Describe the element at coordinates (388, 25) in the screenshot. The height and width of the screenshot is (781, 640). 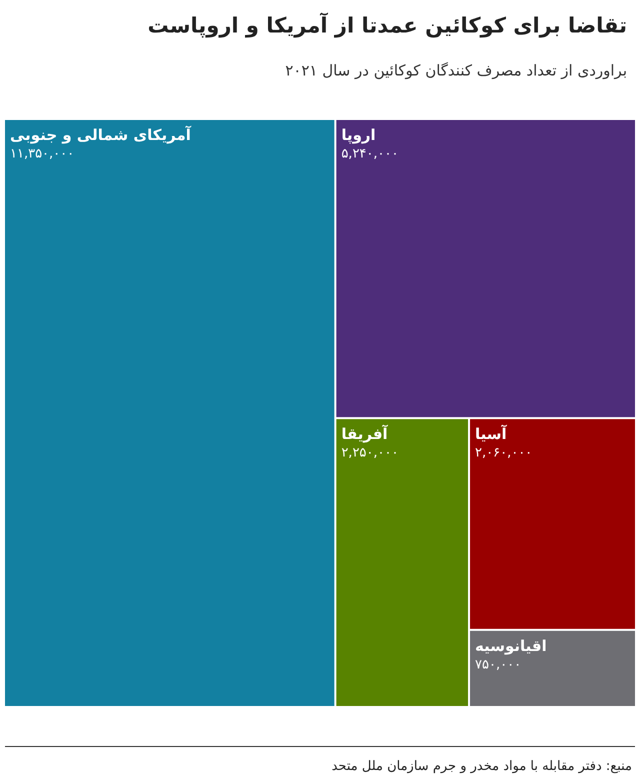
I see `text: تقاضا برای کوکائین عمدتا از آمریکا و اروپاست` at that location.